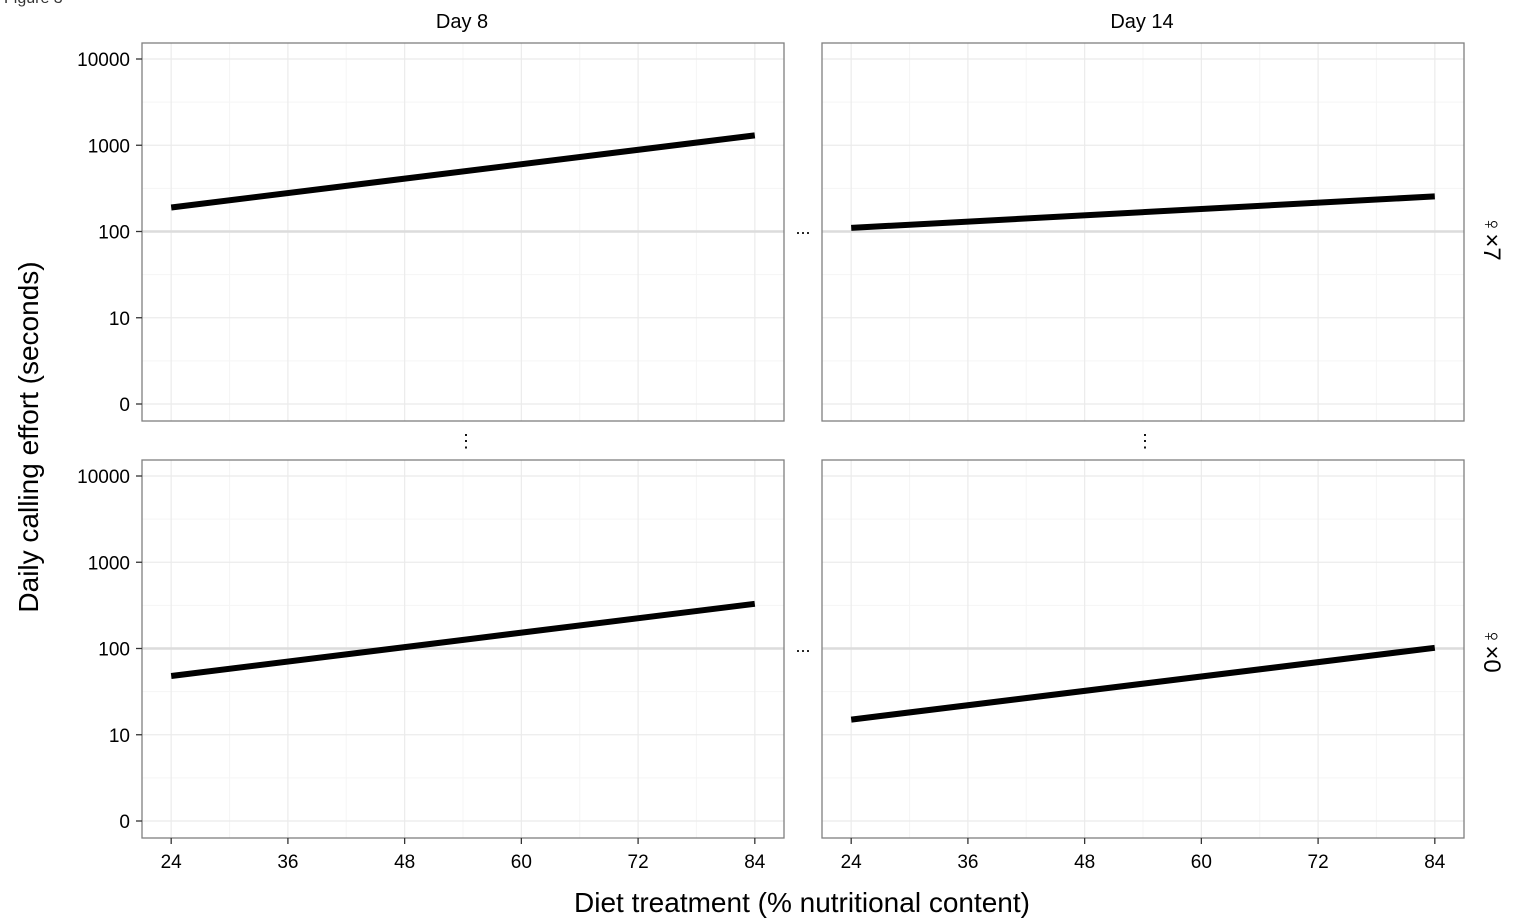 This screenshot has height=921, width=1513. I want to click on y-axis-title: Daily calling effort (seconds), so click(28, 436).